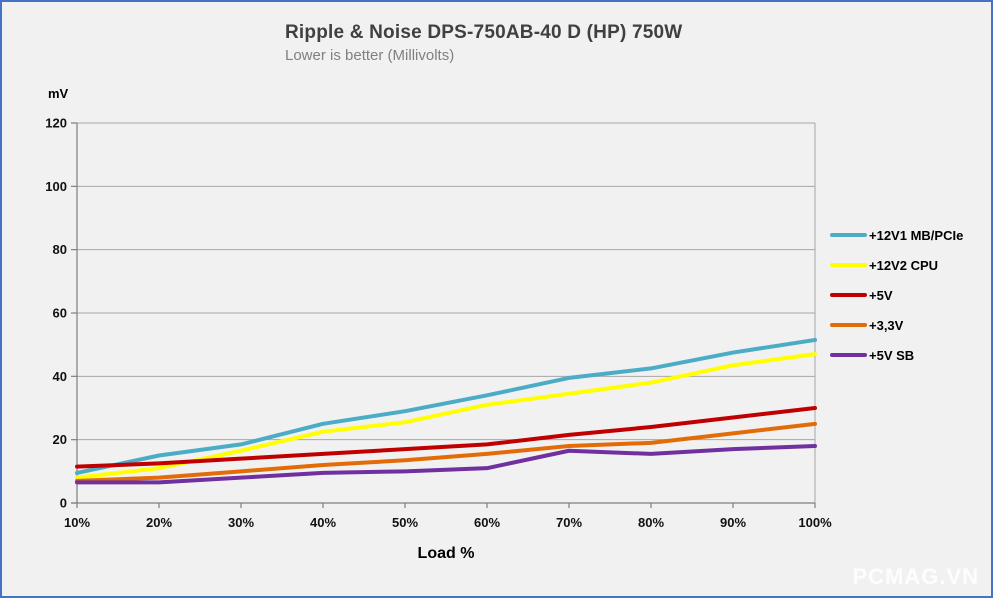  Describe the element at coordinates (63, 503) in the screenshot. I see `y-tick-label: 0` at that location.